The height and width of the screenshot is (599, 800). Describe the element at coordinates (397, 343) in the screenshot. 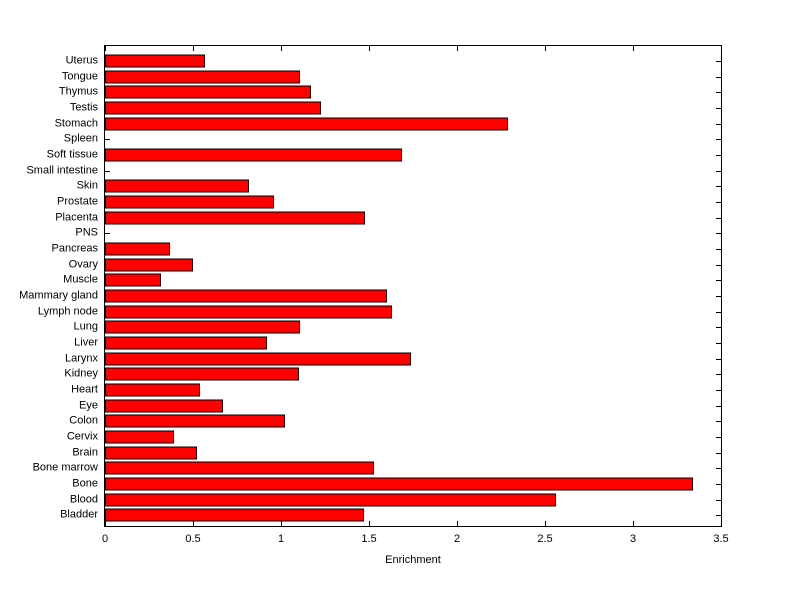

I see `bar-row: Liver` at that location.